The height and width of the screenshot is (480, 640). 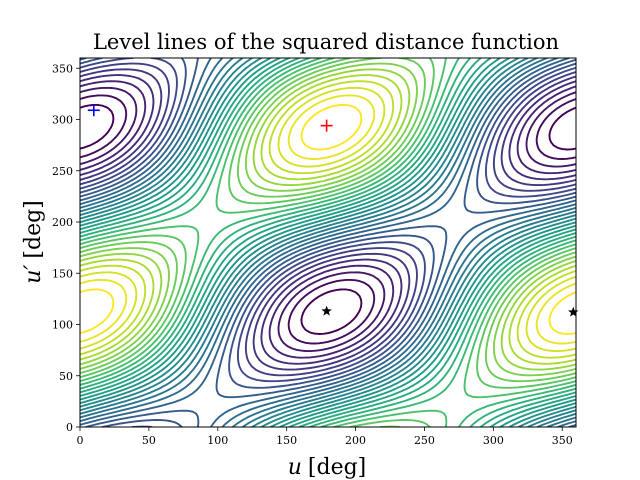 What do you see at coordinates (62, 325) in the screenshot?
I see `y-tick-label: 100` at bounding box center [62, 325].